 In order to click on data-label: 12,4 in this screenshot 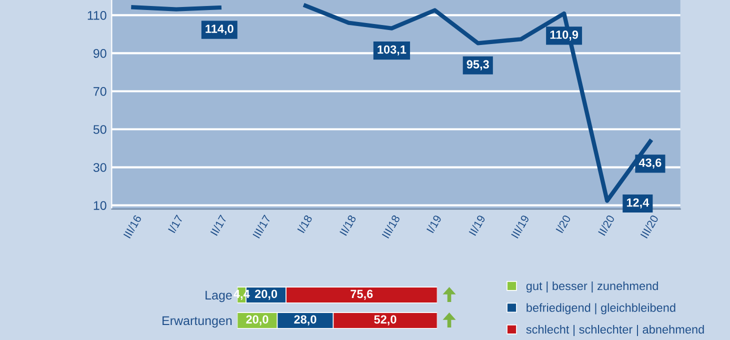, I will do `click(638, 203)`.